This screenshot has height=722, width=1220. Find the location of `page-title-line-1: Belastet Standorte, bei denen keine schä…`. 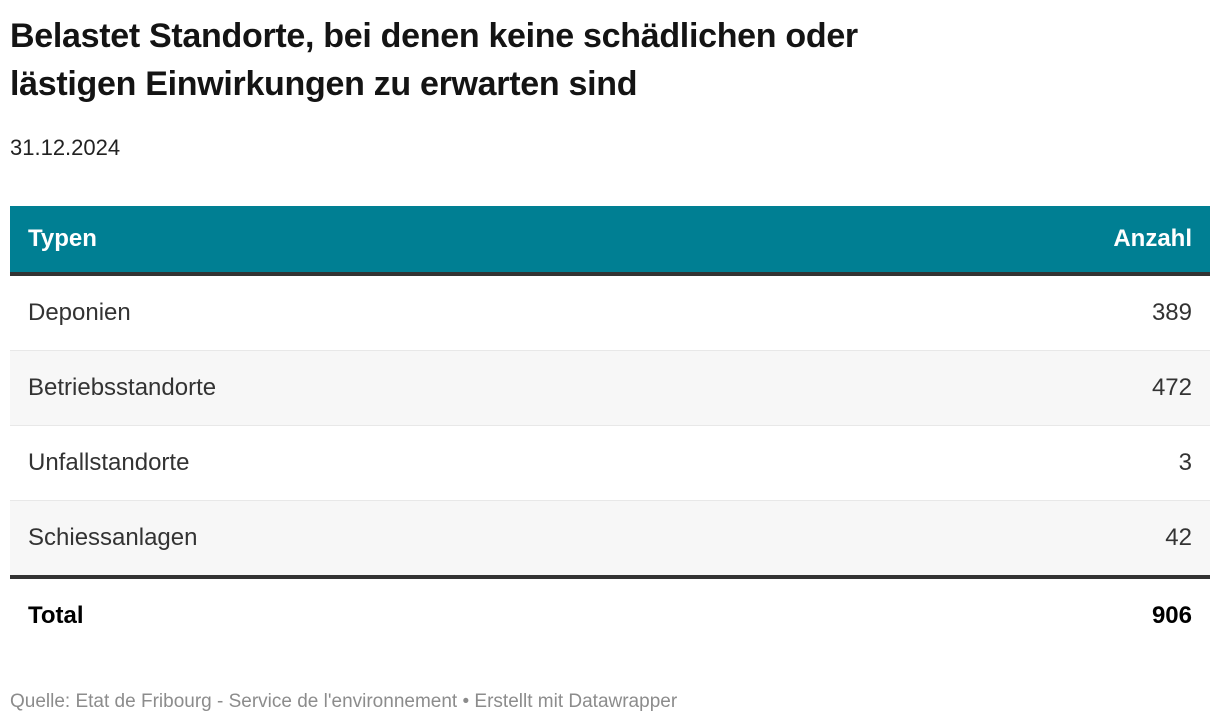

page-title-line-1: Belastet Standorte, bei denen keine schä… is located at coordinates (434, 36).